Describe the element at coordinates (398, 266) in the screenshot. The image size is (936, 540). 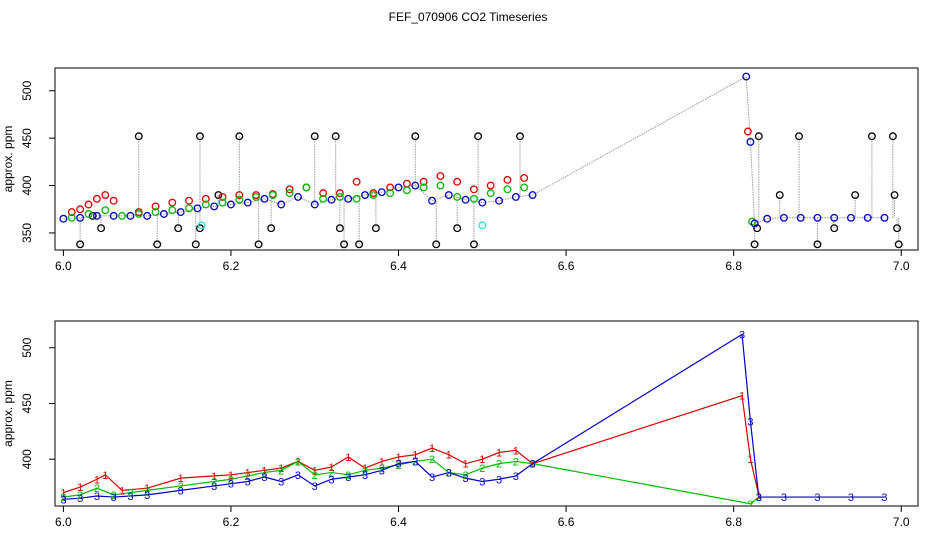
I see `top-xtick-label: 6.4` at that location.